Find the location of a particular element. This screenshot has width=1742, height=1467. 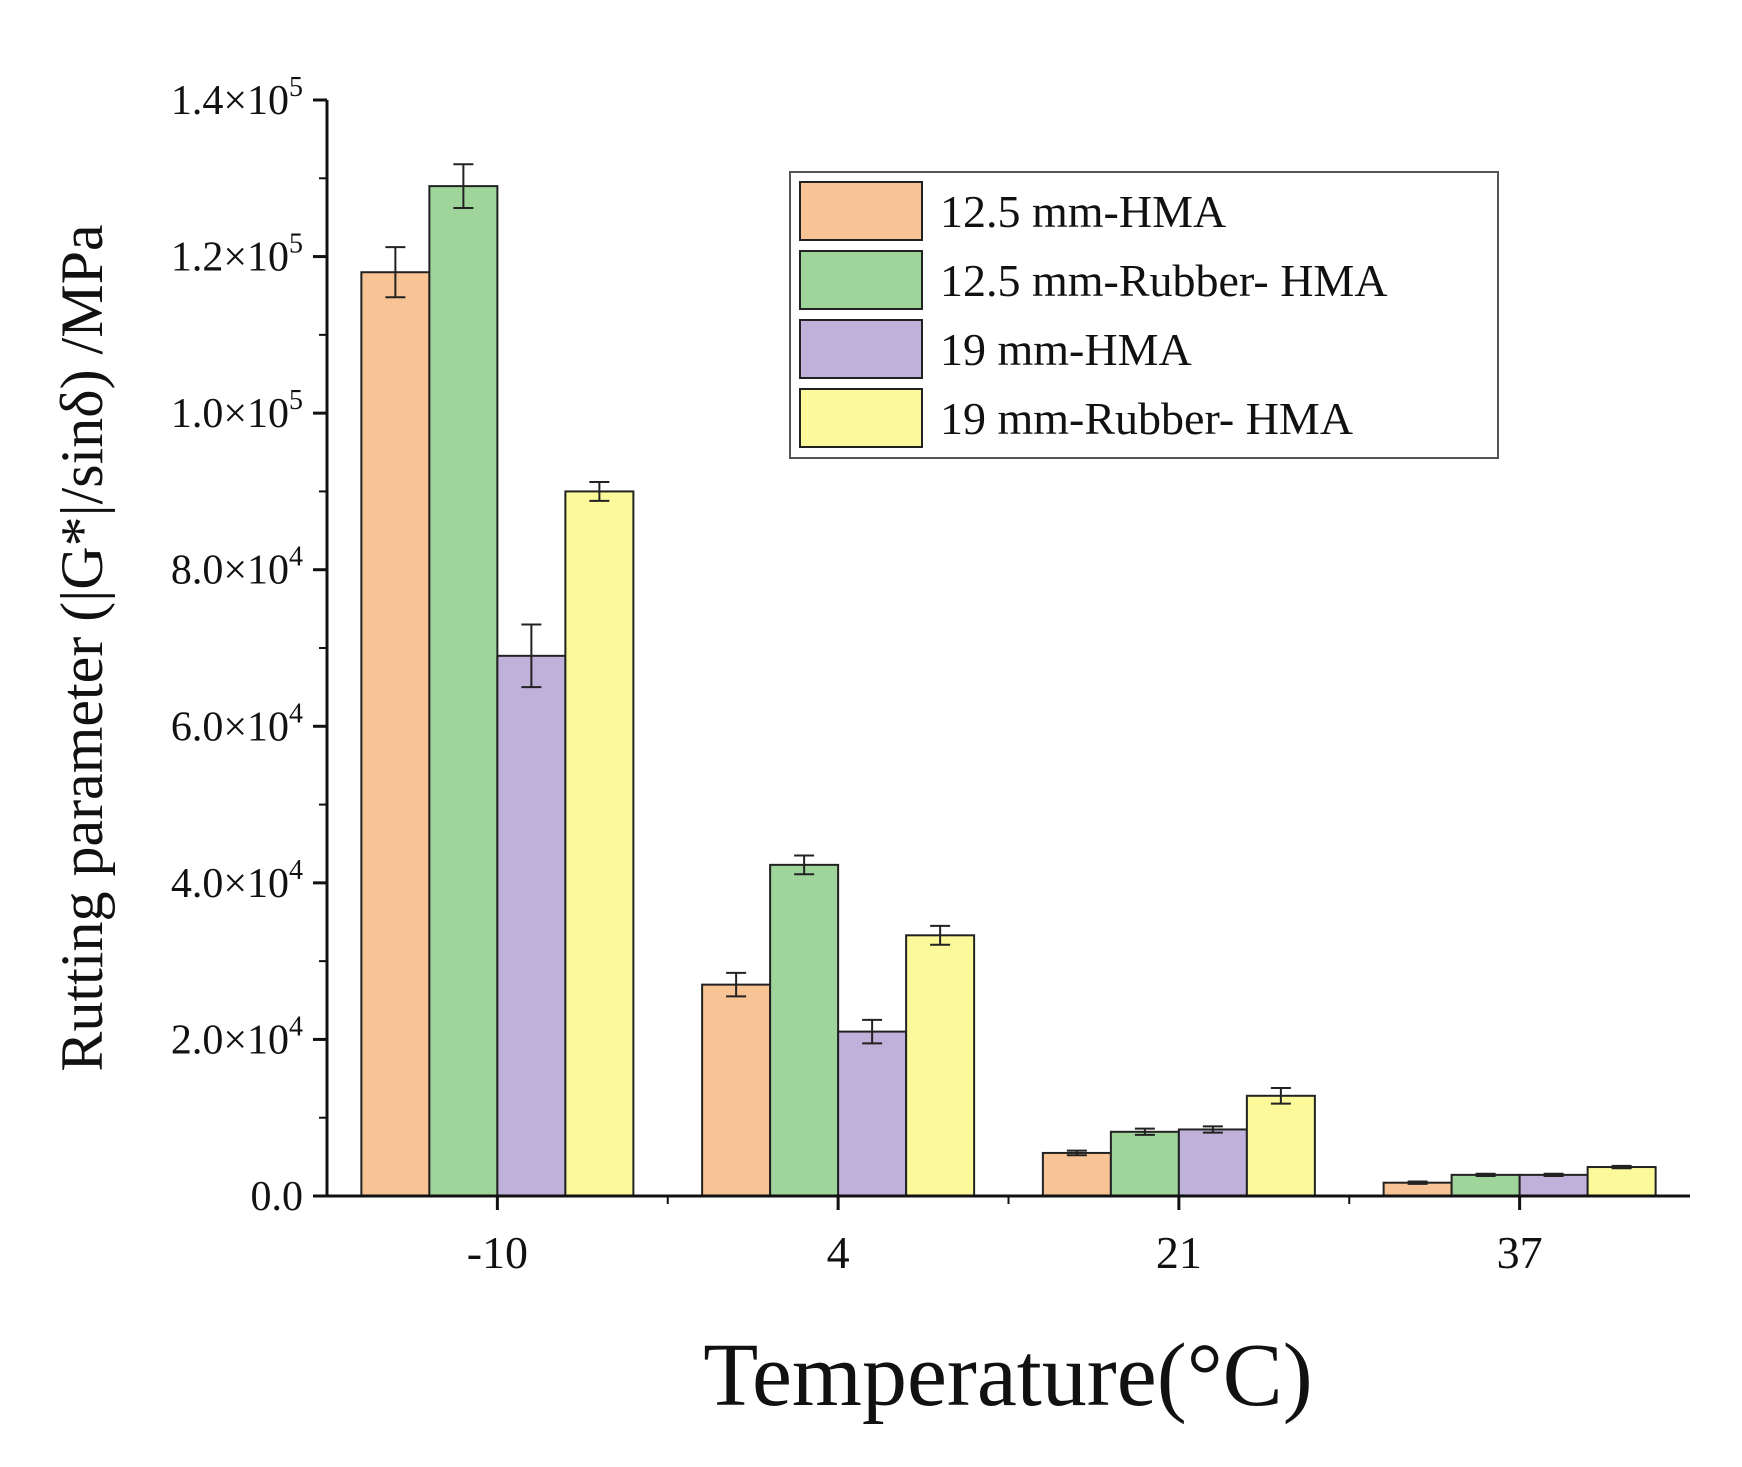

y-tick-label: 6.0×10⁴ is located at coordinates (237, 724).